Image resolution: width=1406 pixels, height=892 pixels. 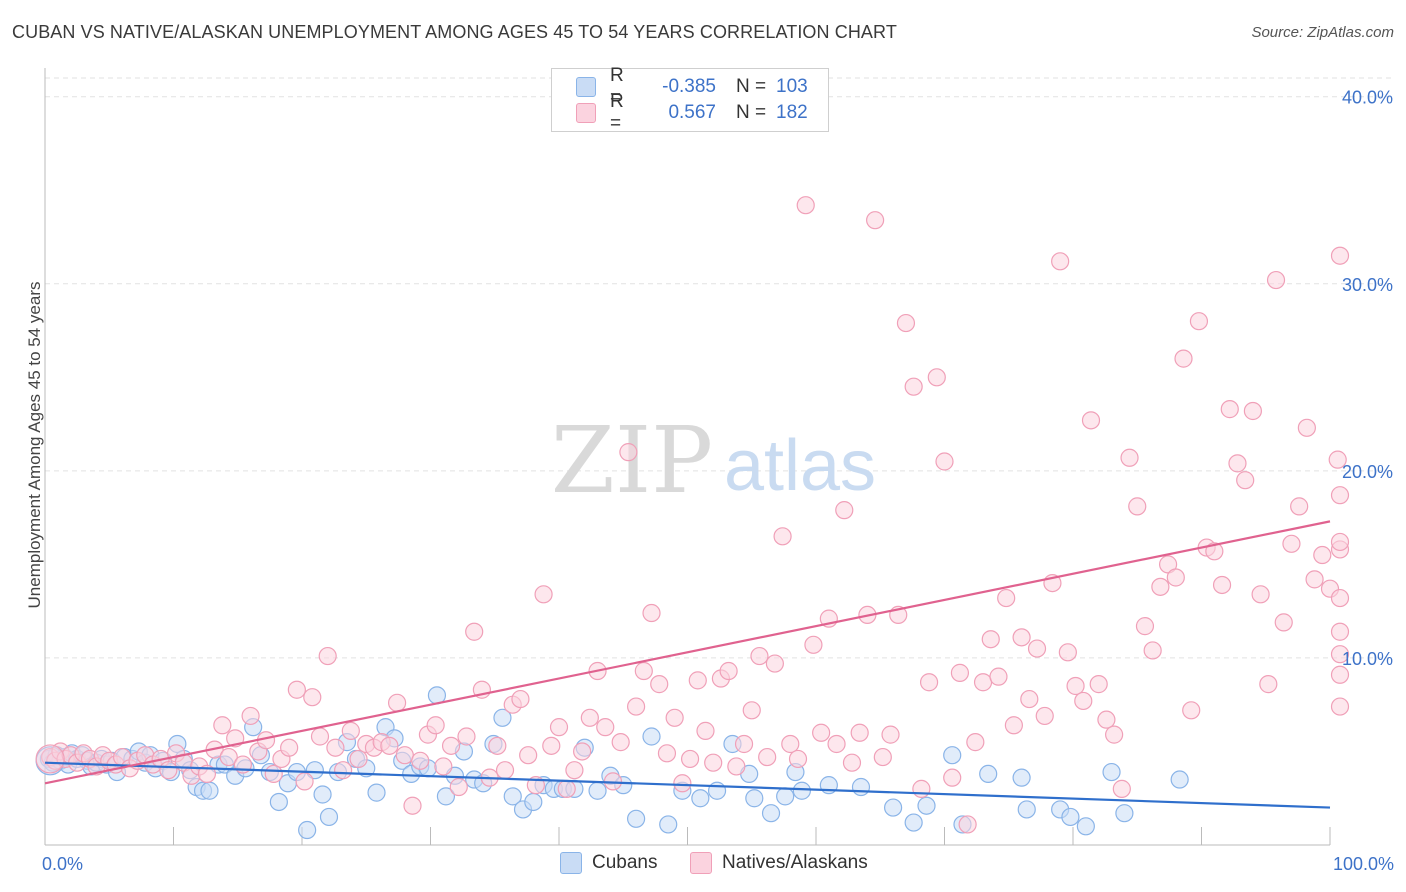 I want to click on watermark-atlas: atlas, so click(x=800, y=466).